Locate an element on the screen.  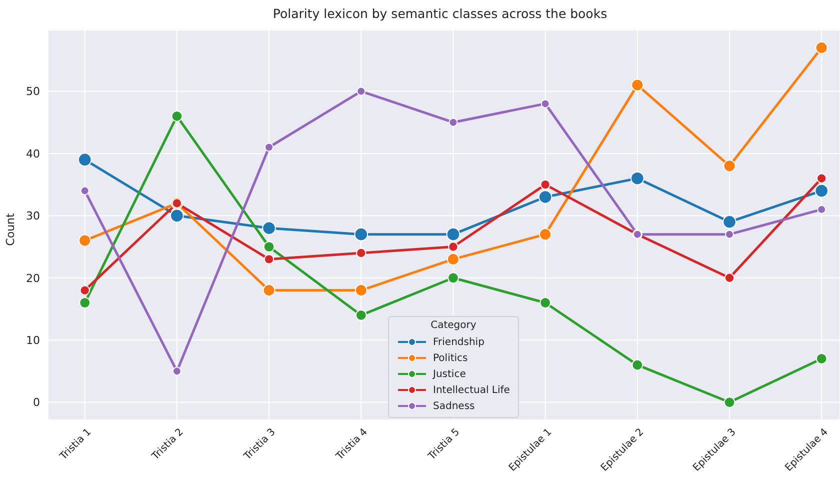
y-tick-label: 20 is located at coordinates (33, 278).